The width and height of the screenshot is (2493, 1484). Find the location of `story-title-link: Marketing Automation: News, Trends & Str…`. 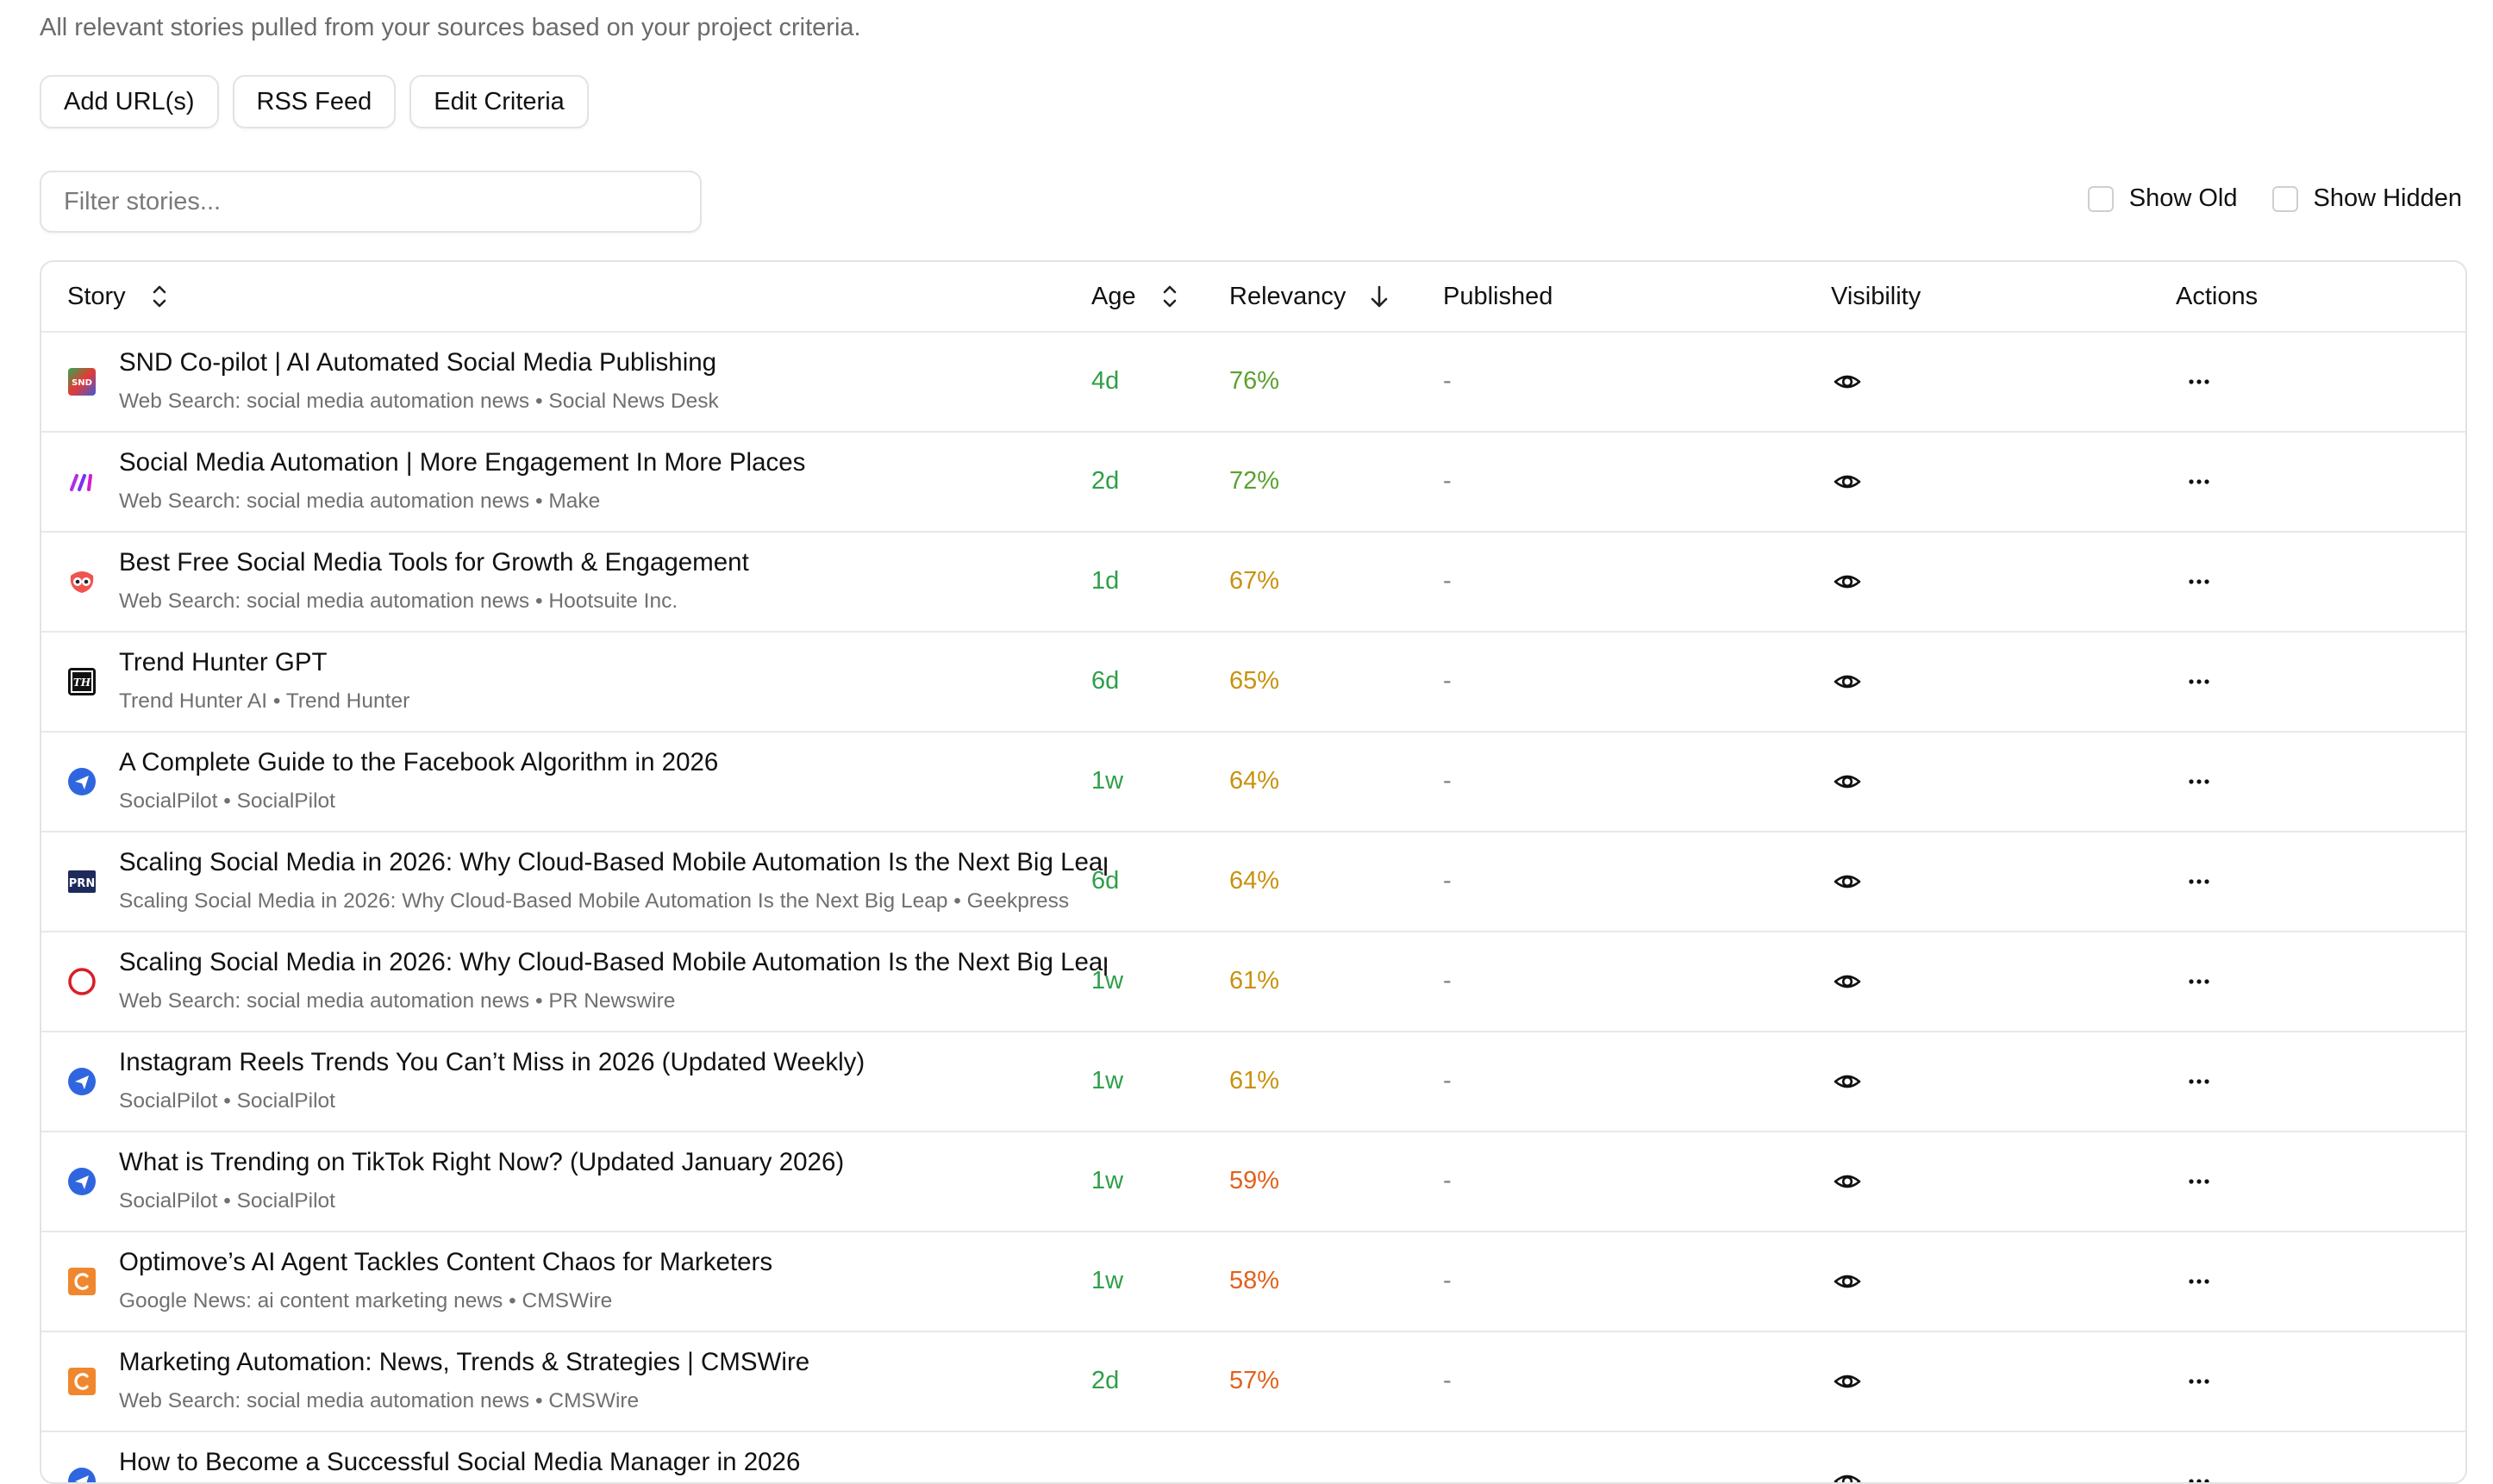

story-title-link: Marketing Automation: News, Trends & Str… is located at coordinates (464, 1362).